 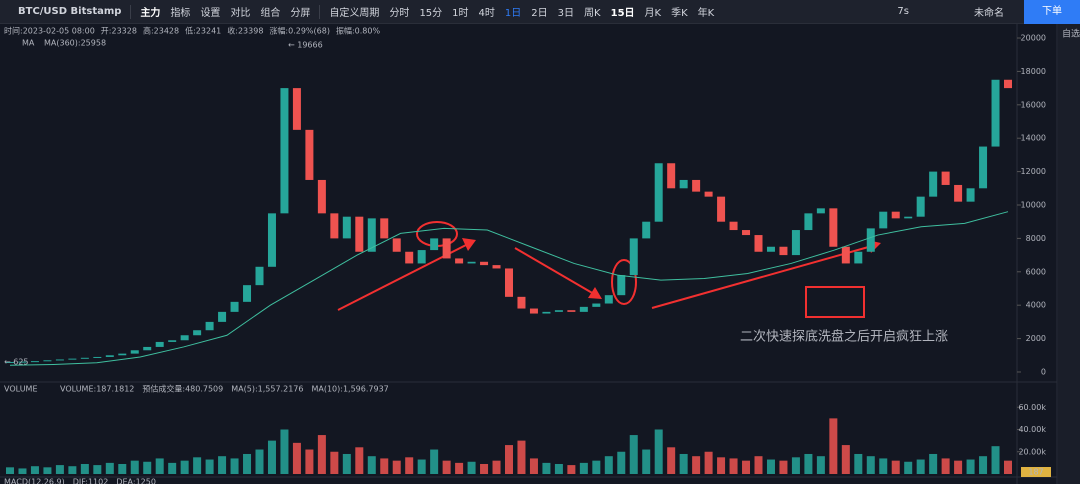 I want to click on order-button: 下单, so click(x=1052, y=12).